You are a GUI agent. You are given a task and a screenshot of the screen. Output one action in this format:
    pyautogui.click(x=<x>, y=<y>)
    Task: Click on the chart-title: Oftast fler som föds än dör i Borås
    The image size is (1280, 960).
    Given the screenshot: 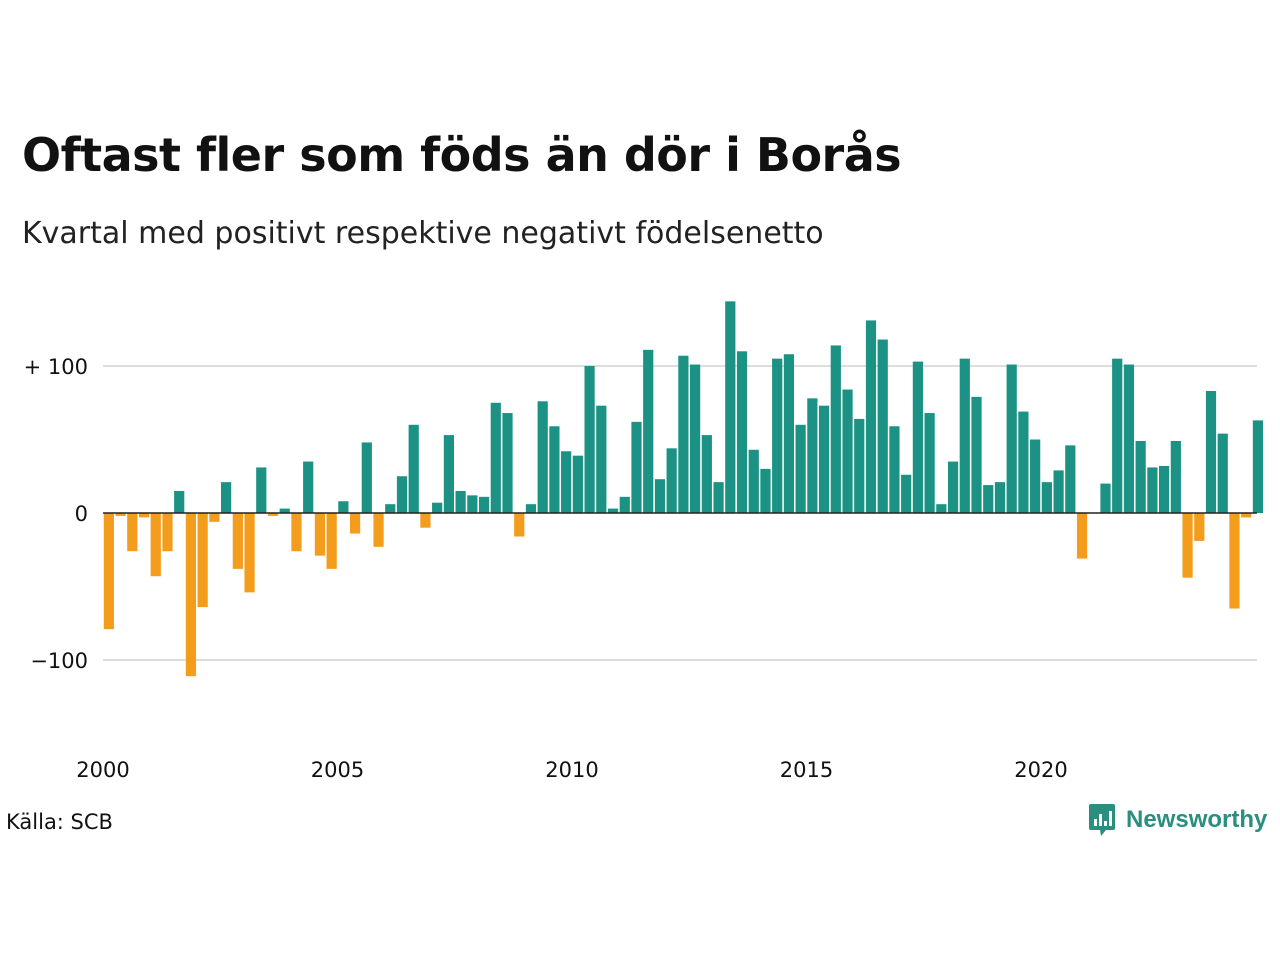 What is the action you would take?
    pyautogui.click(x=462, y=155)
    